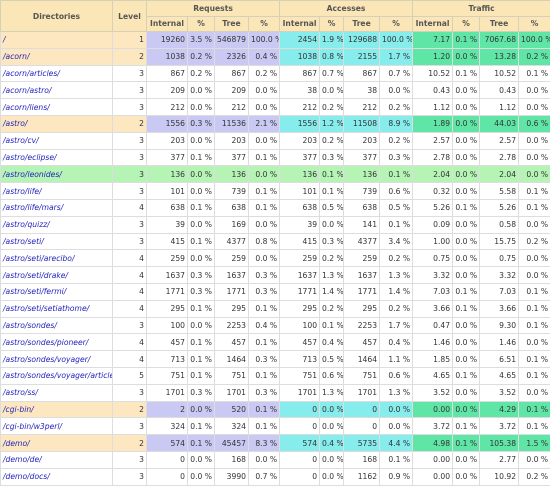 The height and width of the screenshot is (488, 550). I want to click on value-cell: 295, so click(362, 308).